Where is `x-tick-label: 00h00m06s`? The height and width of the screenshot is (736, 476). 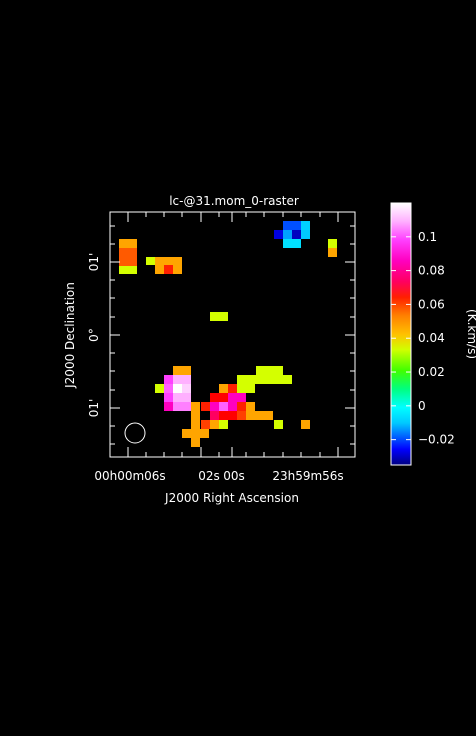
x-tick-label: 00h00m06s is located at coordinates (129, 476).